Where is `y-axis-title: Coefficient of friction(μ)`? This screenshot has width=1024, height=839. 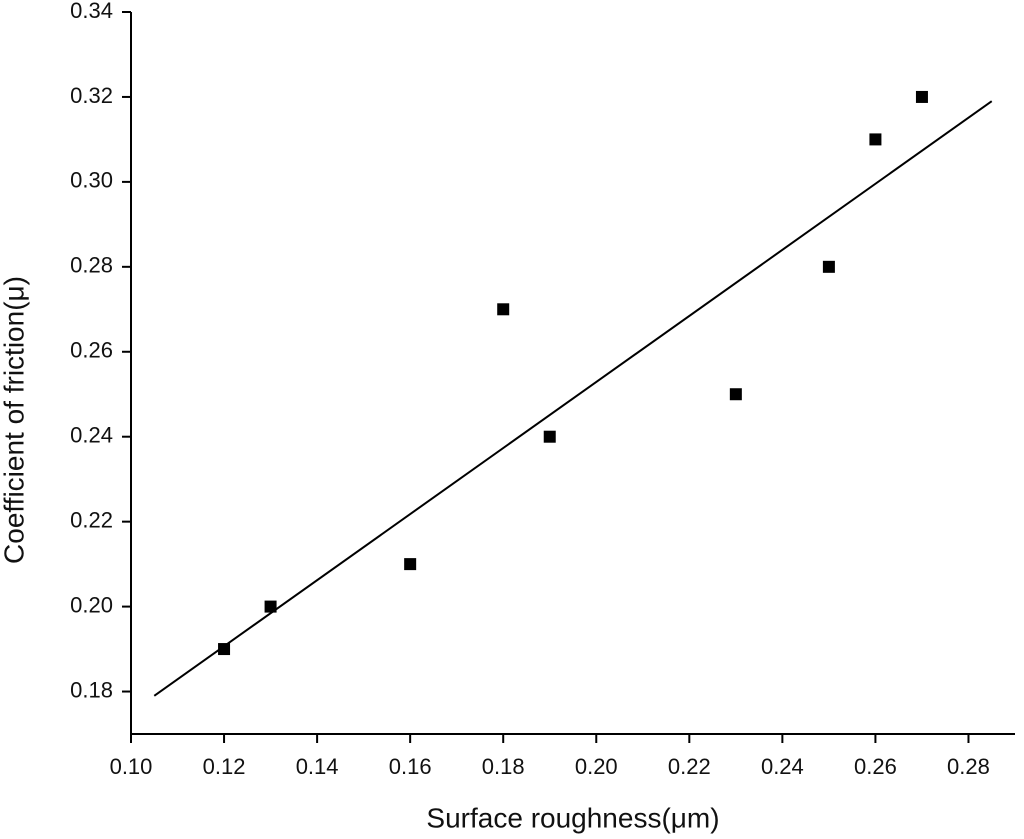
y-axis-title: Coefficient of friction(μ) is located at coordinates (14, 420).